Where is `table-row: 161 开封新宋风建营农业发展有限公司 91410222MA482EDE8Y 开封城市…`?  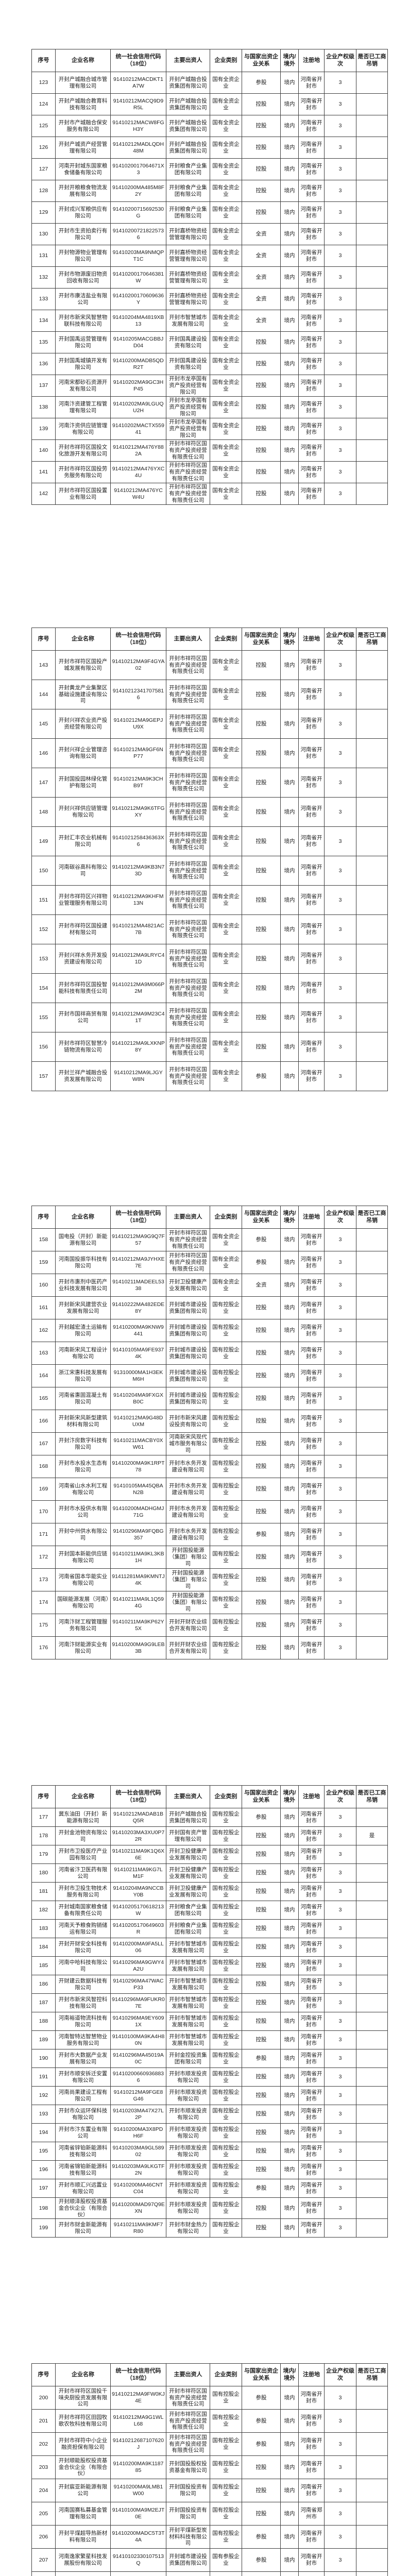 table-row: 161 开封新宋风建营农业发展有限公司 91410222MA482EDE8Y 开封城市… is located at coordinates (209, 1307).